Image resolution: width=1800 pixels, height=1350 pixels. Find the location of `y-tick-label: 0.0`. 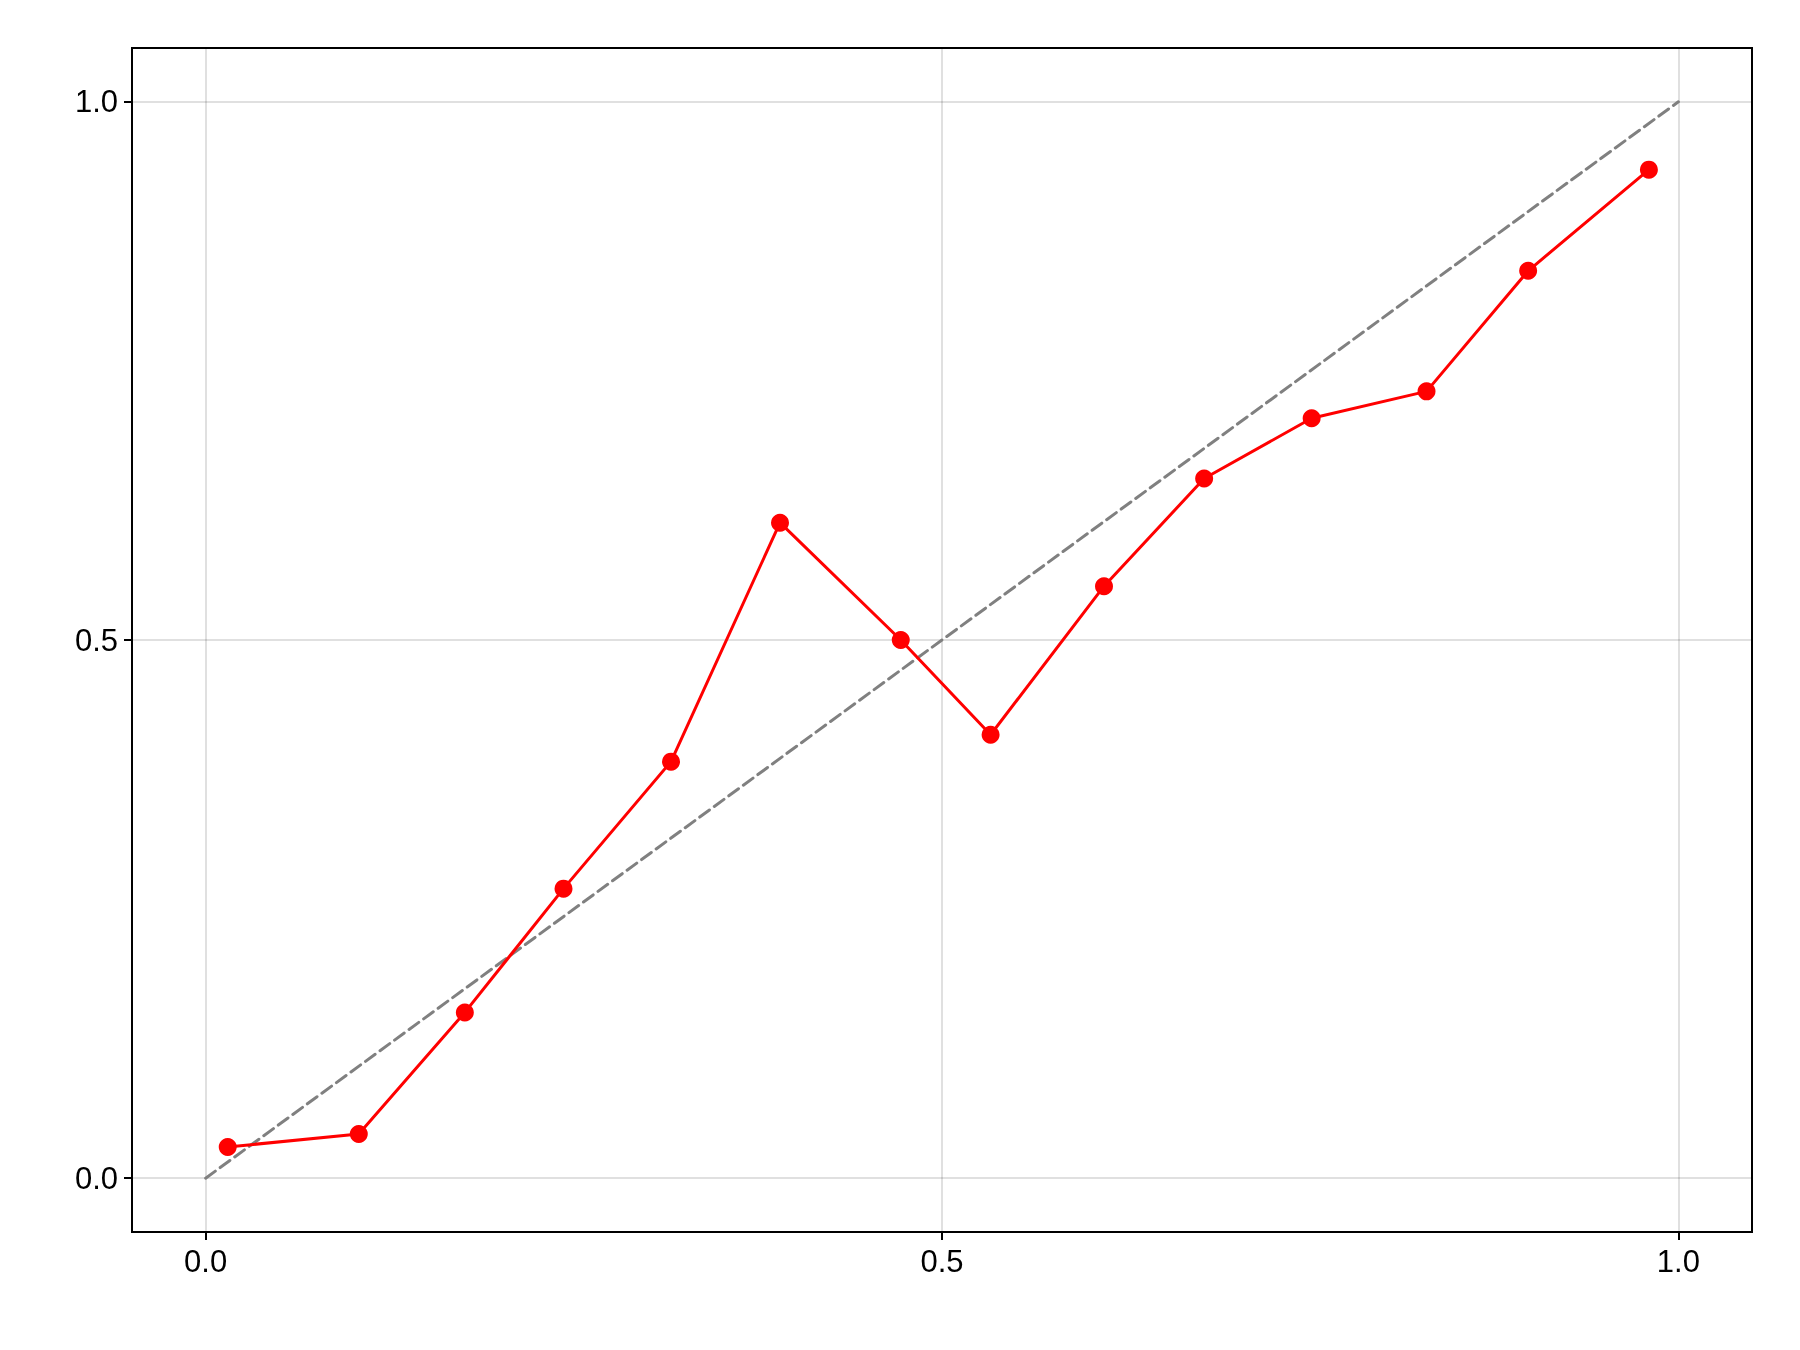

y-tick-label: 0.0 is located at coordinates (96, 1178).